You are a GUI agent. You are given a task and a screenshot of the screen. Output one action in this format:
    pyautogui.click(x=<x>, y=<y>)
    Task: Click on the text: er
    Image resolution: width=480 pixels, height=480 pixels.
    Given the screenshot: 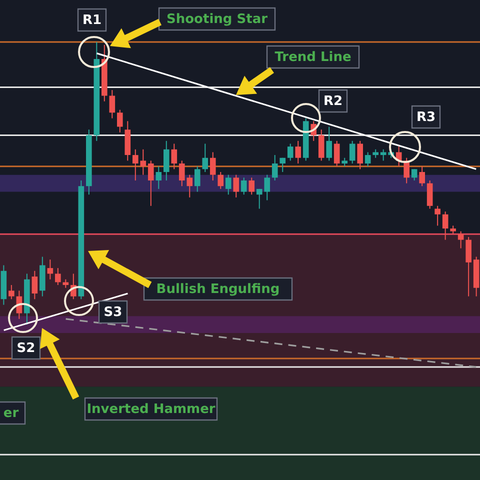 What is the action you would take?
    pyautogui.click(x=11, y=413)
    